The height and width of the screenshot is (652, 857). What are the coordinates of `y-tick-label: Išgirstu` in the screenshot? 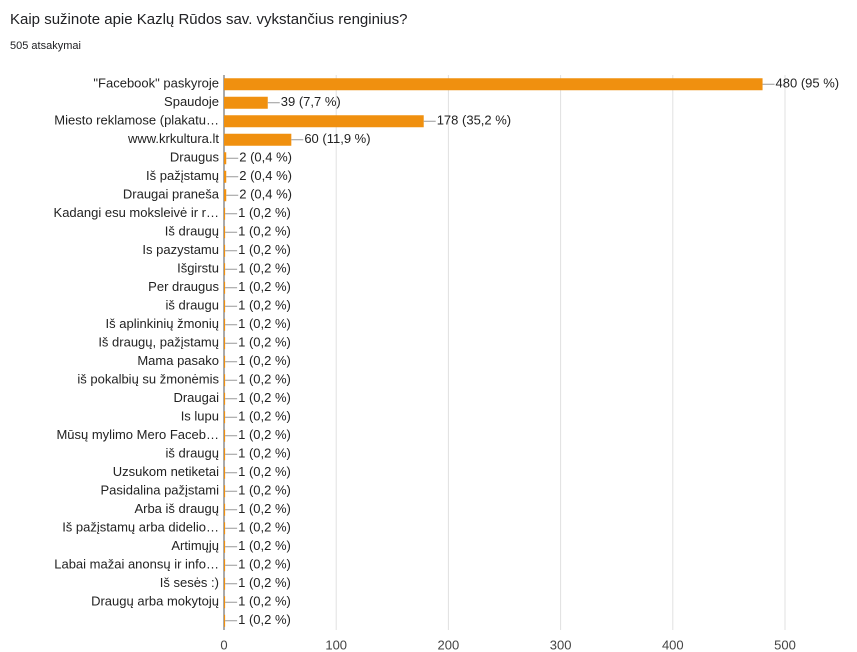 It's located at (198, 268).